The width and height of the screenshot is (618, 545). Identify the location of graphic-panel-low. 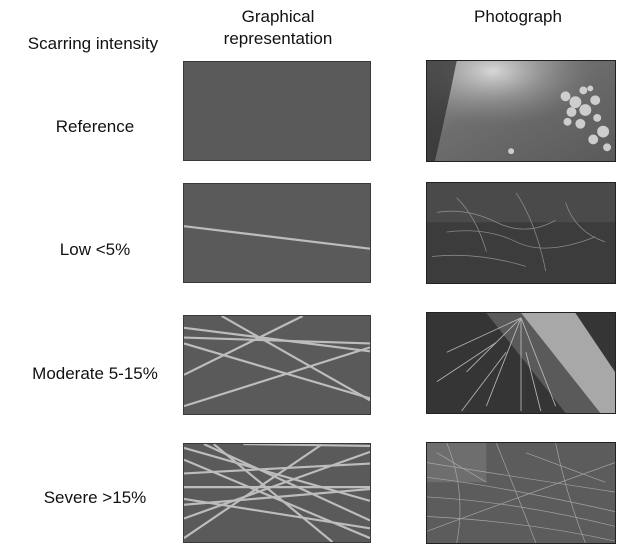
(277, 233).